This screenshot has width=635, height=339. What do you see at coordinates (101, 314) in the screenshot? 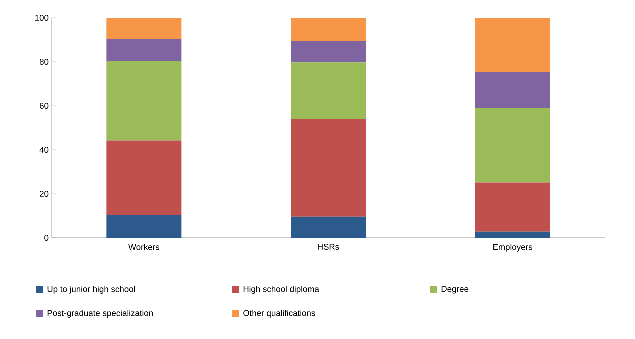
I see `legend-label: Post-graduate specialization` at bounding box center [101, 314].